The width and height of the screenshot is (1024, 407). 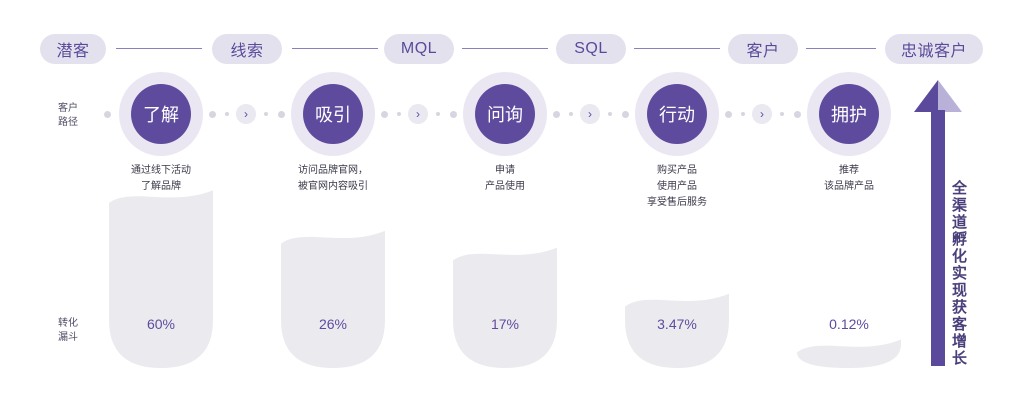 What do you see at coordinates (73, 49) in the screenshot?
I see `stage-pill-prospect: 潜客` at bounding box center [73, 49].